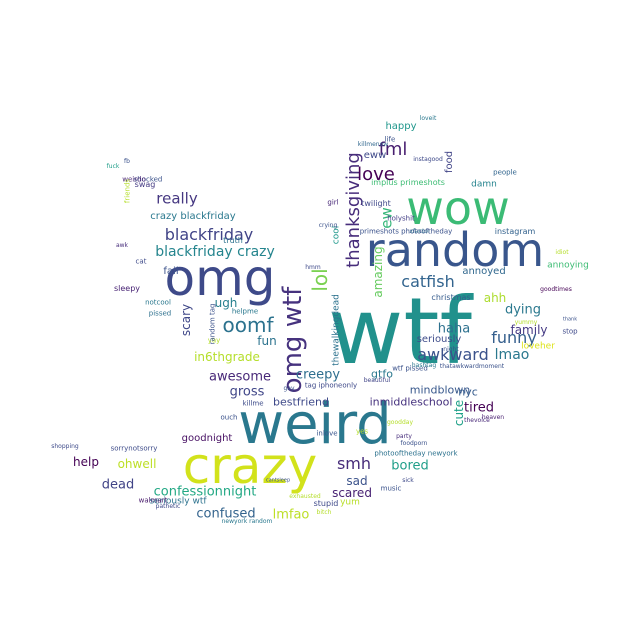 The width and height of the screenshot is (626, 626). I want to click on cloud-word-twilight: twilight, so click(376, 203).